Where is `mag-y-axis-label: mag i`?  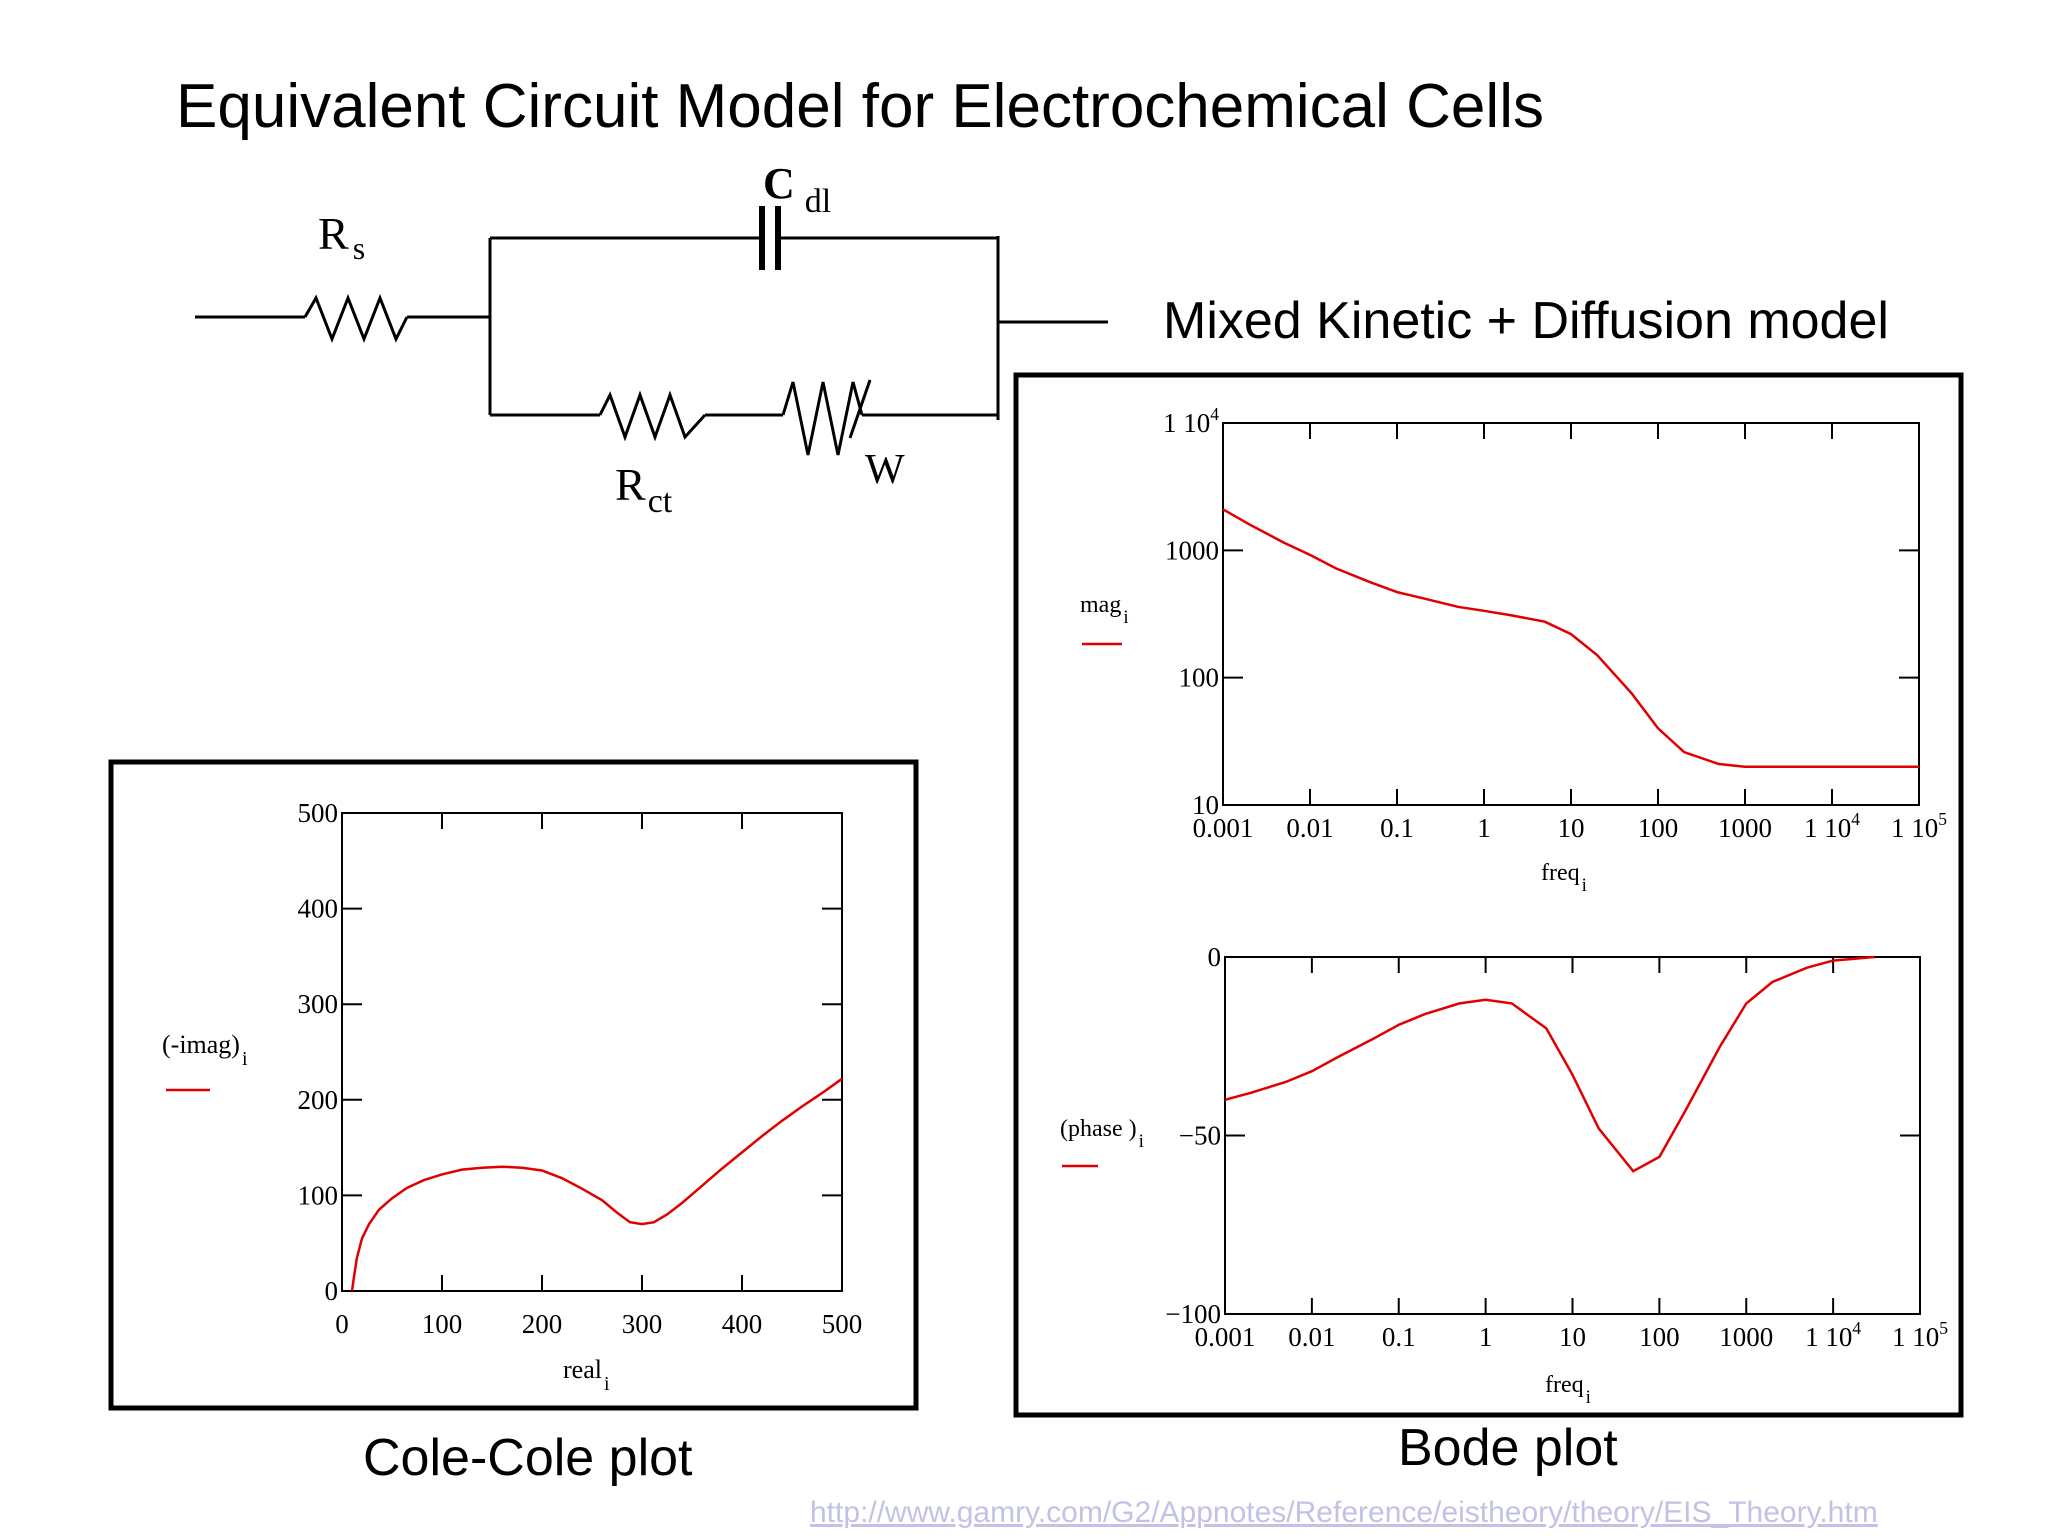
mag-y-axis-label: mag i is located at coordinates (1104, 610).